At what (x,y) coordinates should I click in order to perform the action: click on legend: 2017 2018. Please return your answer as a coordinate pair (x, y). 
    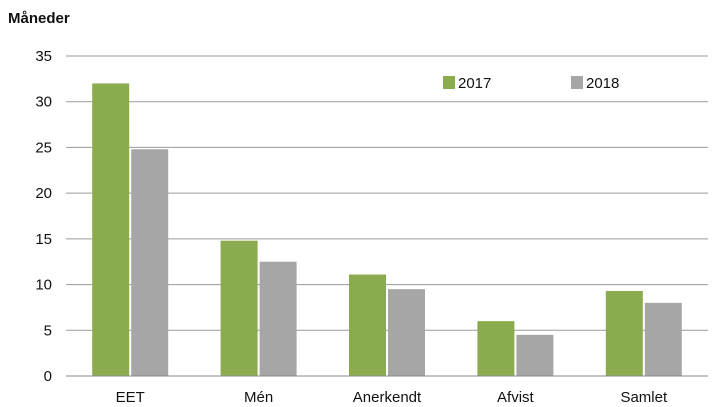
    Looking at the image, I should click on (531, 83).